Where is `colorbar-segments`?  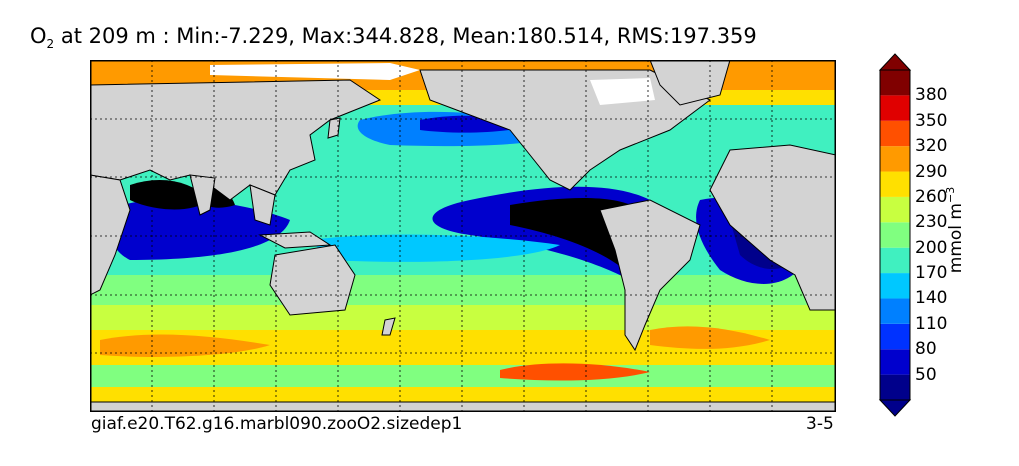 colorbar-segments is located at coordinates (895, 235).